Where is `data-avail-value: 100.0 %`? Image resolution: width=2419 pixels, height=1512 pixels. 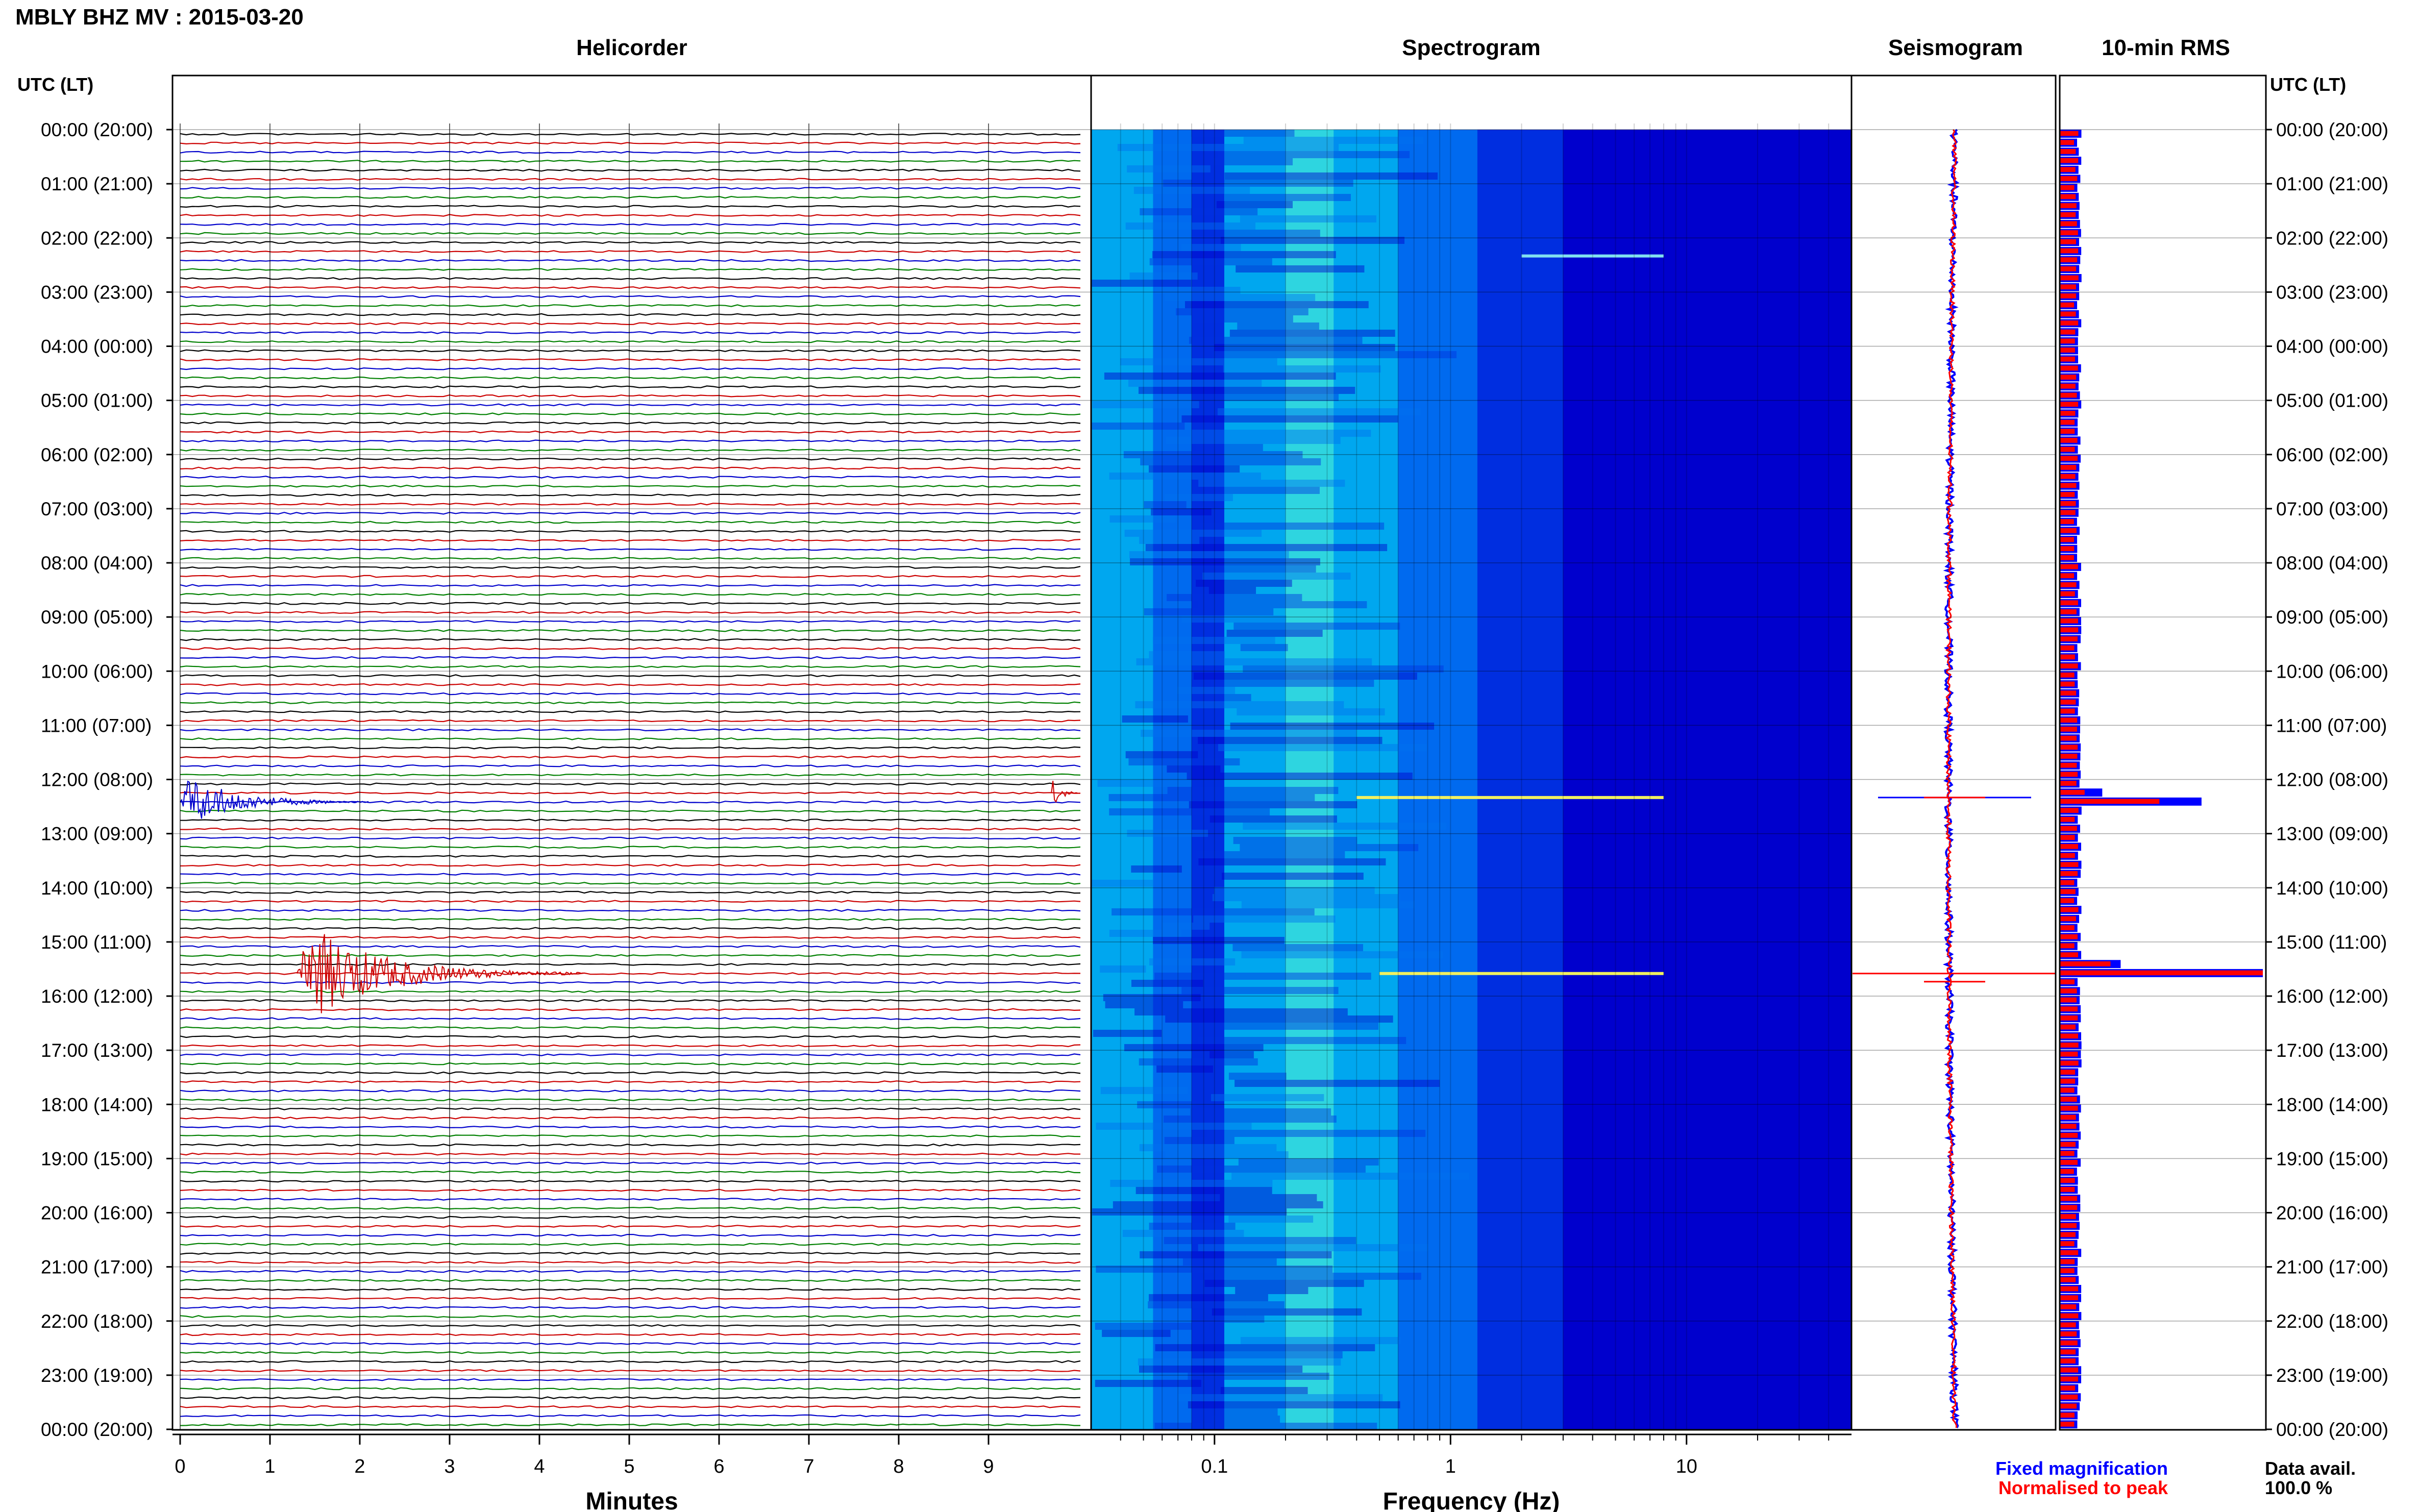
data-avail-value: 100.0 % is located at coordinates (2298, 1487).